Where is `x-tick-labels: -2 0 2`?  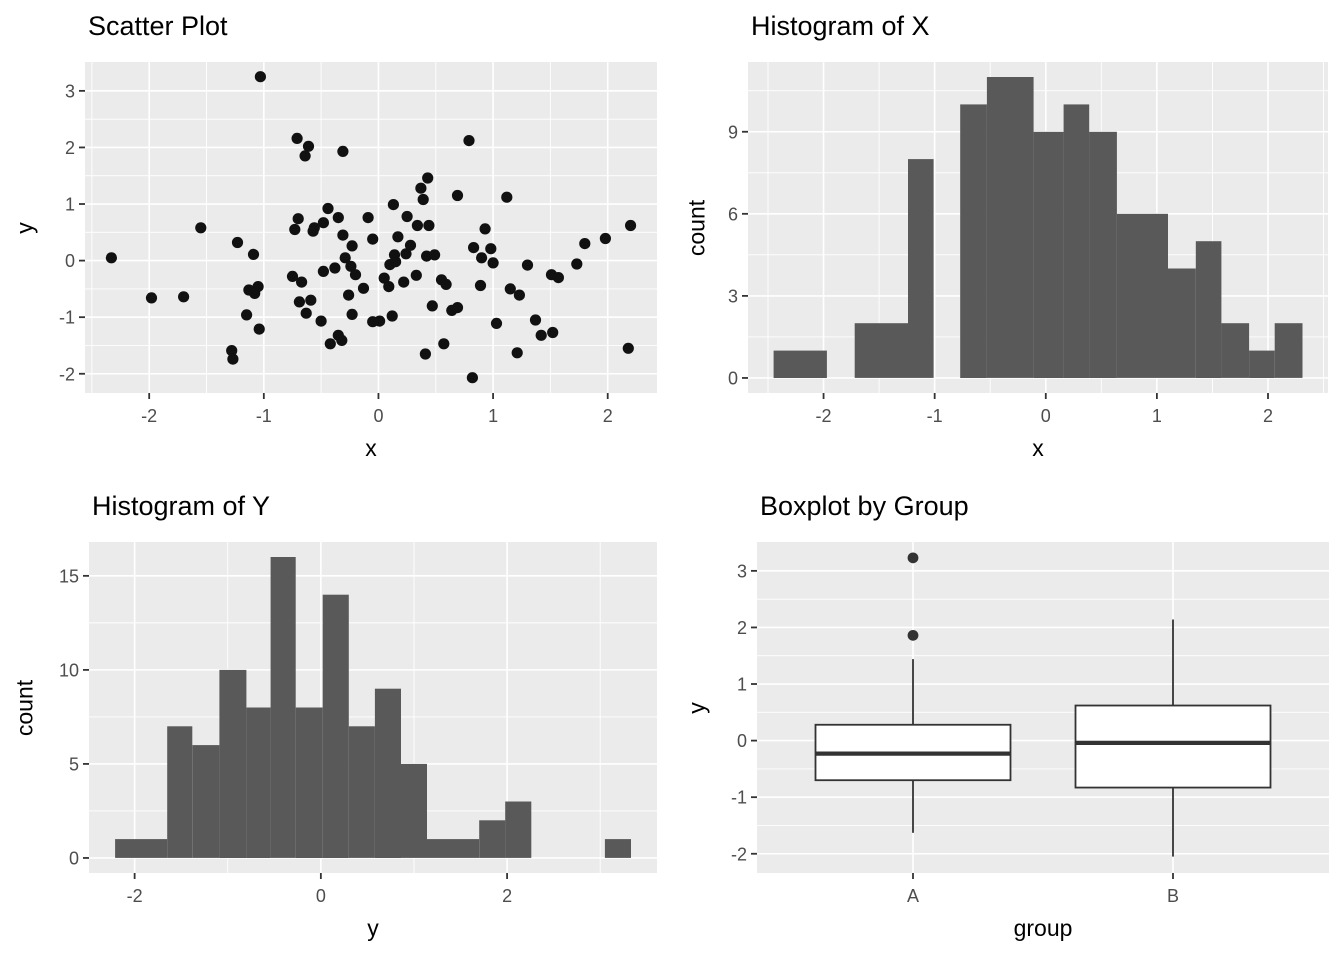 x-tick-labels: -2 0 2 is located at coordinates (319, 896).